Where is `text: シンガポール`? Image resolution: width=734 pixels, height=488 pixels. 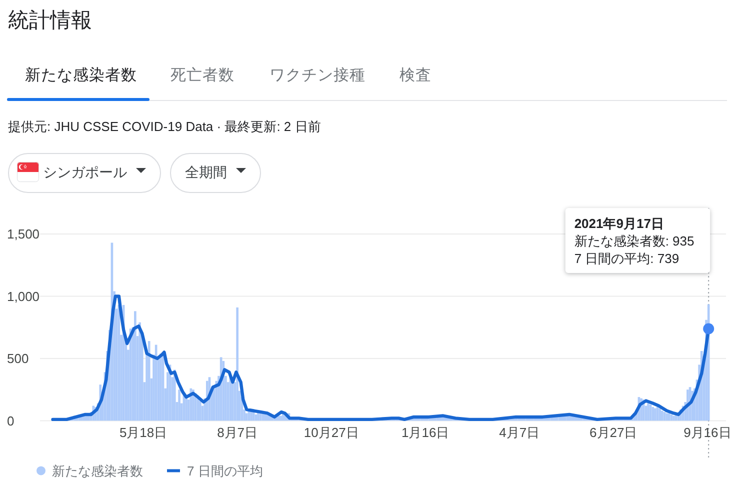 text: シンガポール is located at coordinates (85, 172).